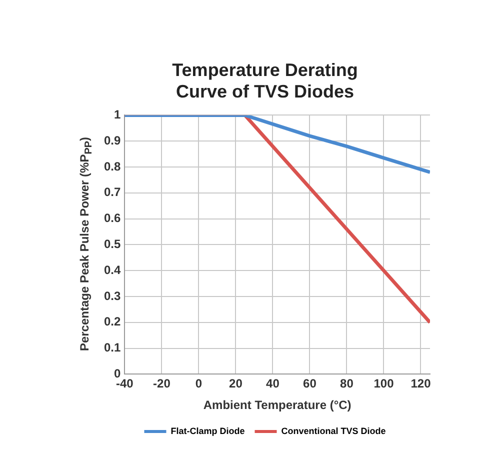  Describe the element at coordinates (347, 383) in the screenshot. I see `x-tick-label: 80` at that location.